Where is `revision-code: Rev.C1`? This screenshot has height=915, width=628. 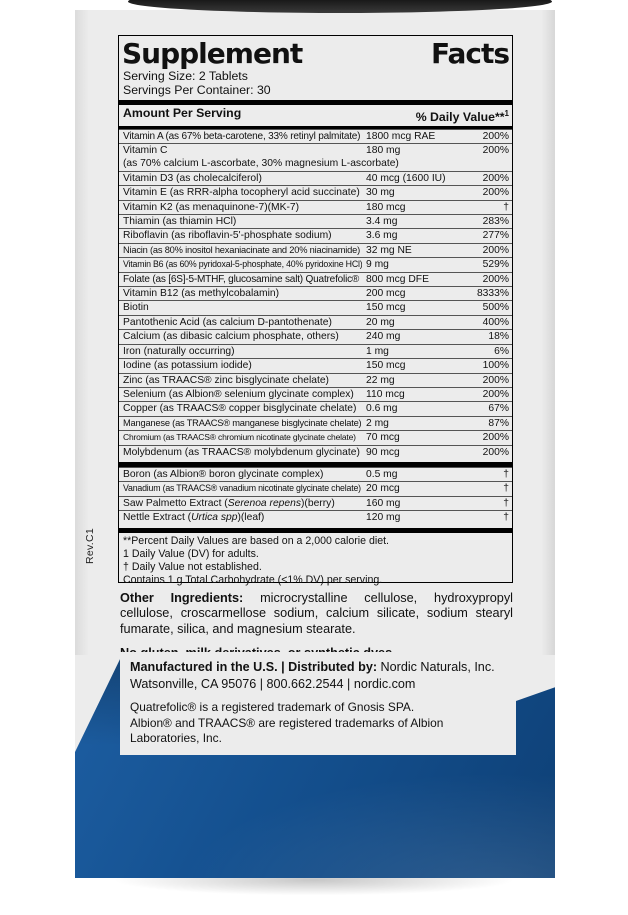 revision-code: Rev.C1 is located at coordinates (90, 546).